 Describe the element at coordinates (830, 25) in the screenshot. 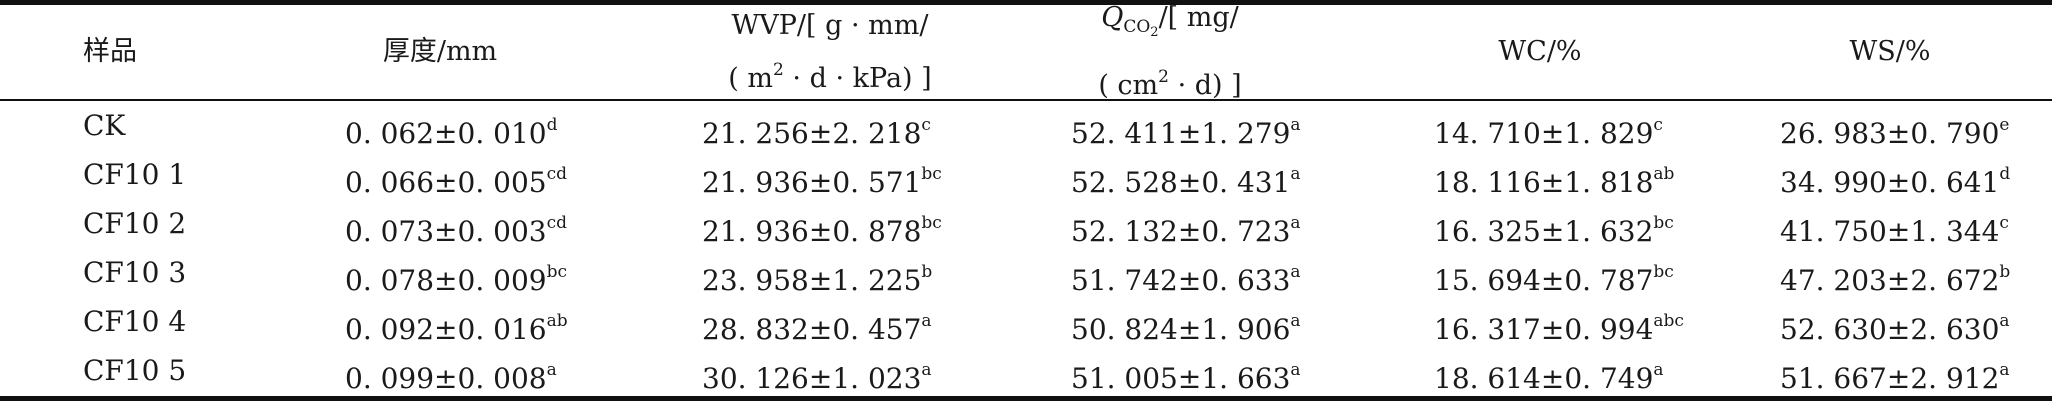

I see `header-wvp-line1: WVP/[ g · mm/` at that location.